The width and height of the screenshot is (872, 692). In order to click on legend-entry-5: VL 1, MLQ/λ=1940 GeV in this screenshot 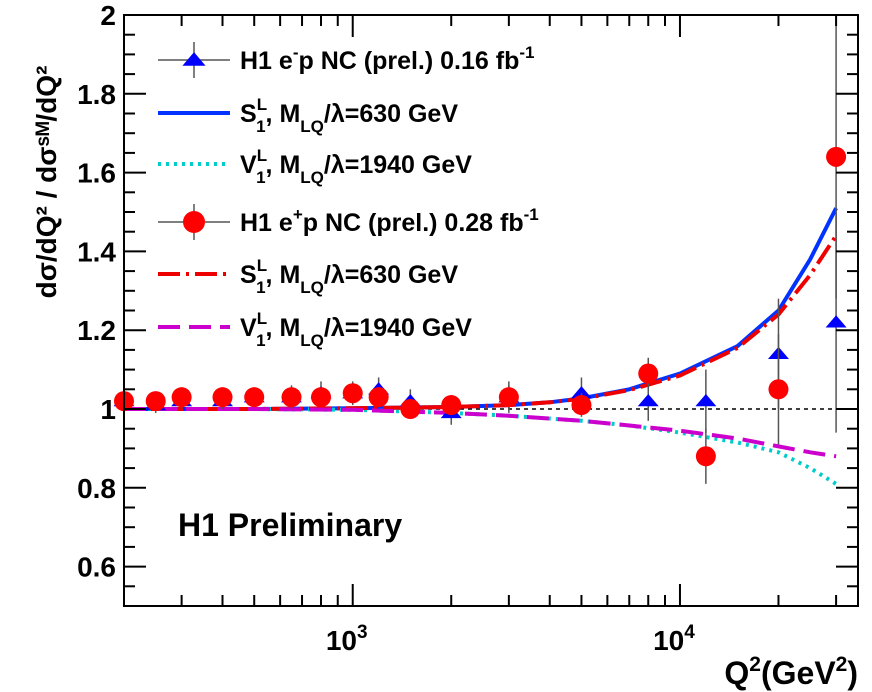, I will do `click(315, 329)`.